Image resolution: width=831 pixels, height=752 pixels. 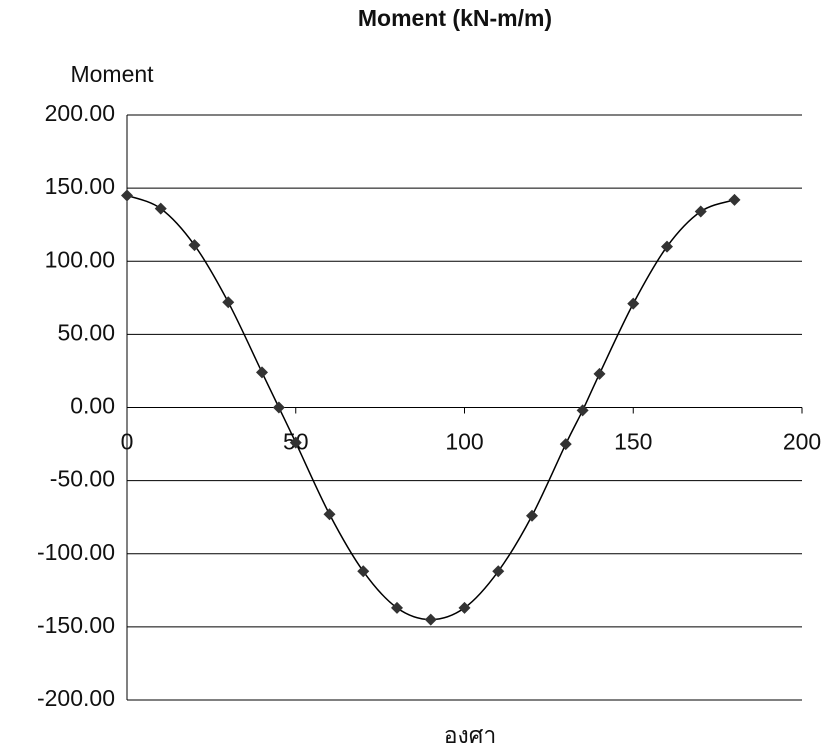 What do you see at coordinates (82, 479) in the screenshot?
I see `y-tick-label: -50.00` at bounding box center [82, 479].